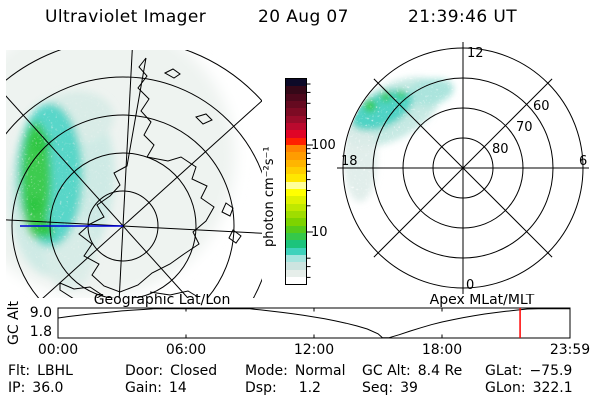  Describe the element at coordinates (186, 350) in the screenshot. I see `time-tick-label: 06:00` at that location.